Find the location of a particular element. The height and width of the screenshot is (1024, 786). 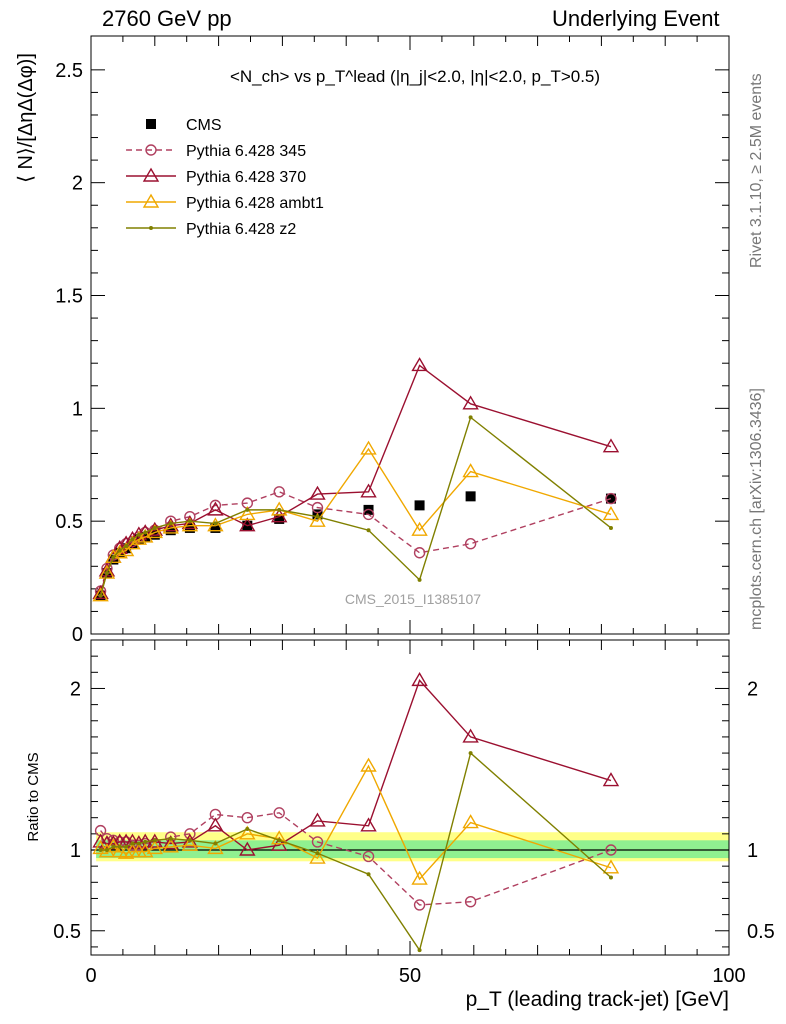

header-right: Underlying Event is located at coordinates (636, 18).